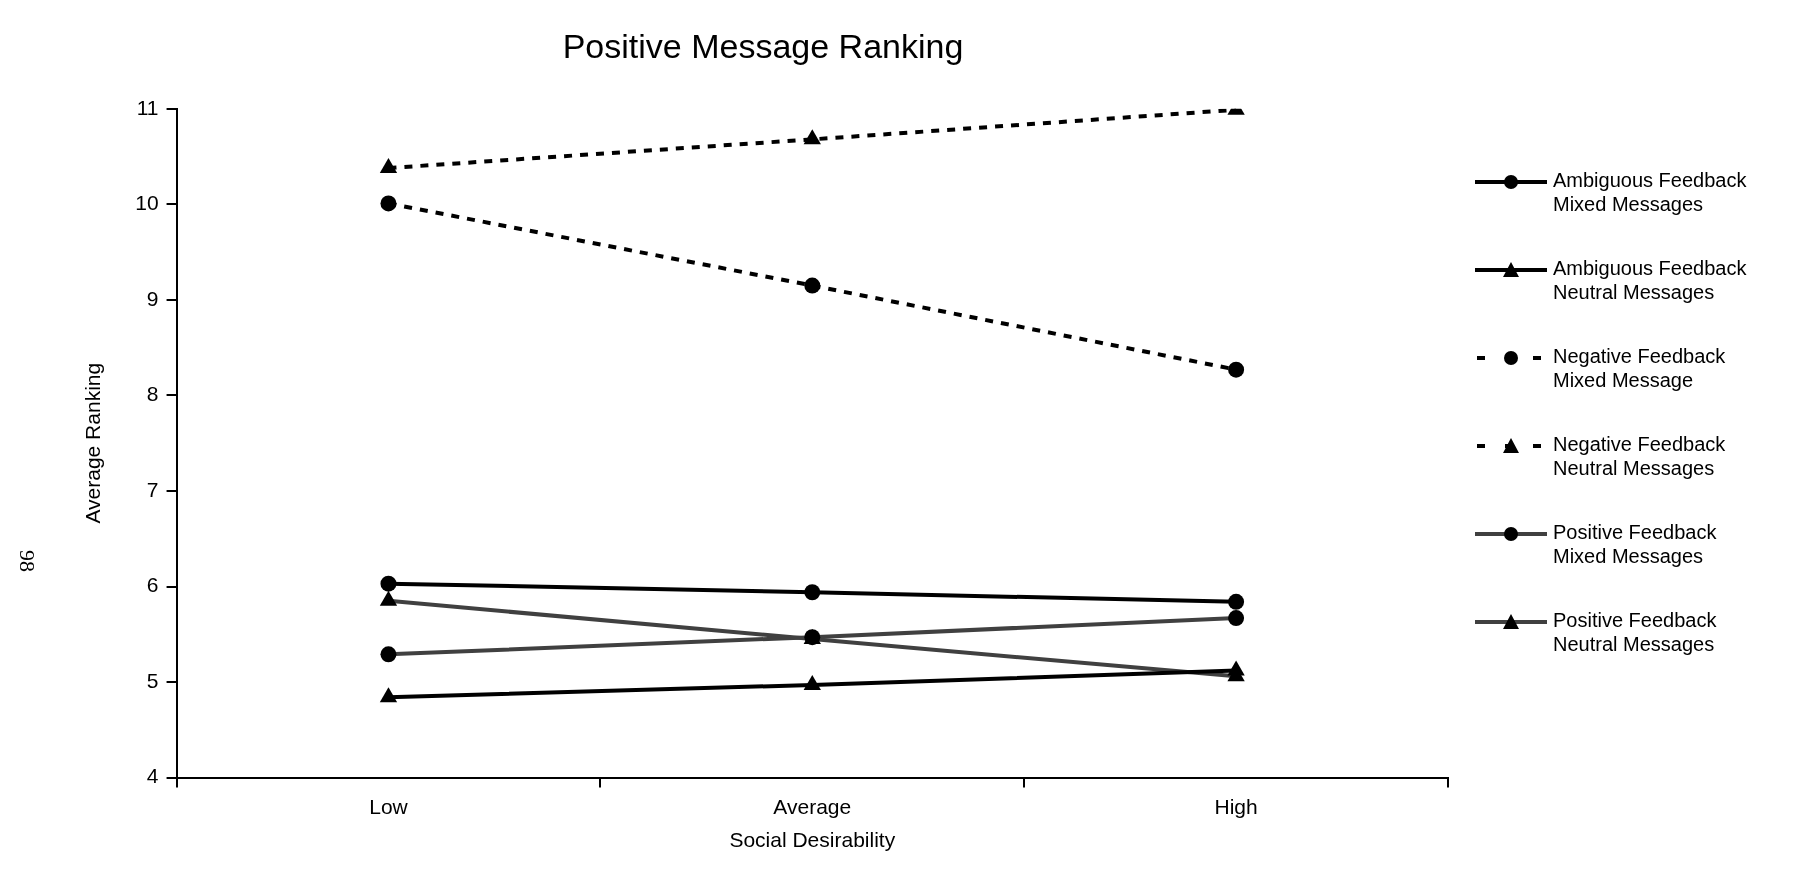 Image resolution: width=1794 pixels, height=877 pixels. What do you see at coordinates (1635, 632) in the screenshot?
I see `legend-label: Positive Feedback Neutral Messages` at bounding box center [1635, 632].